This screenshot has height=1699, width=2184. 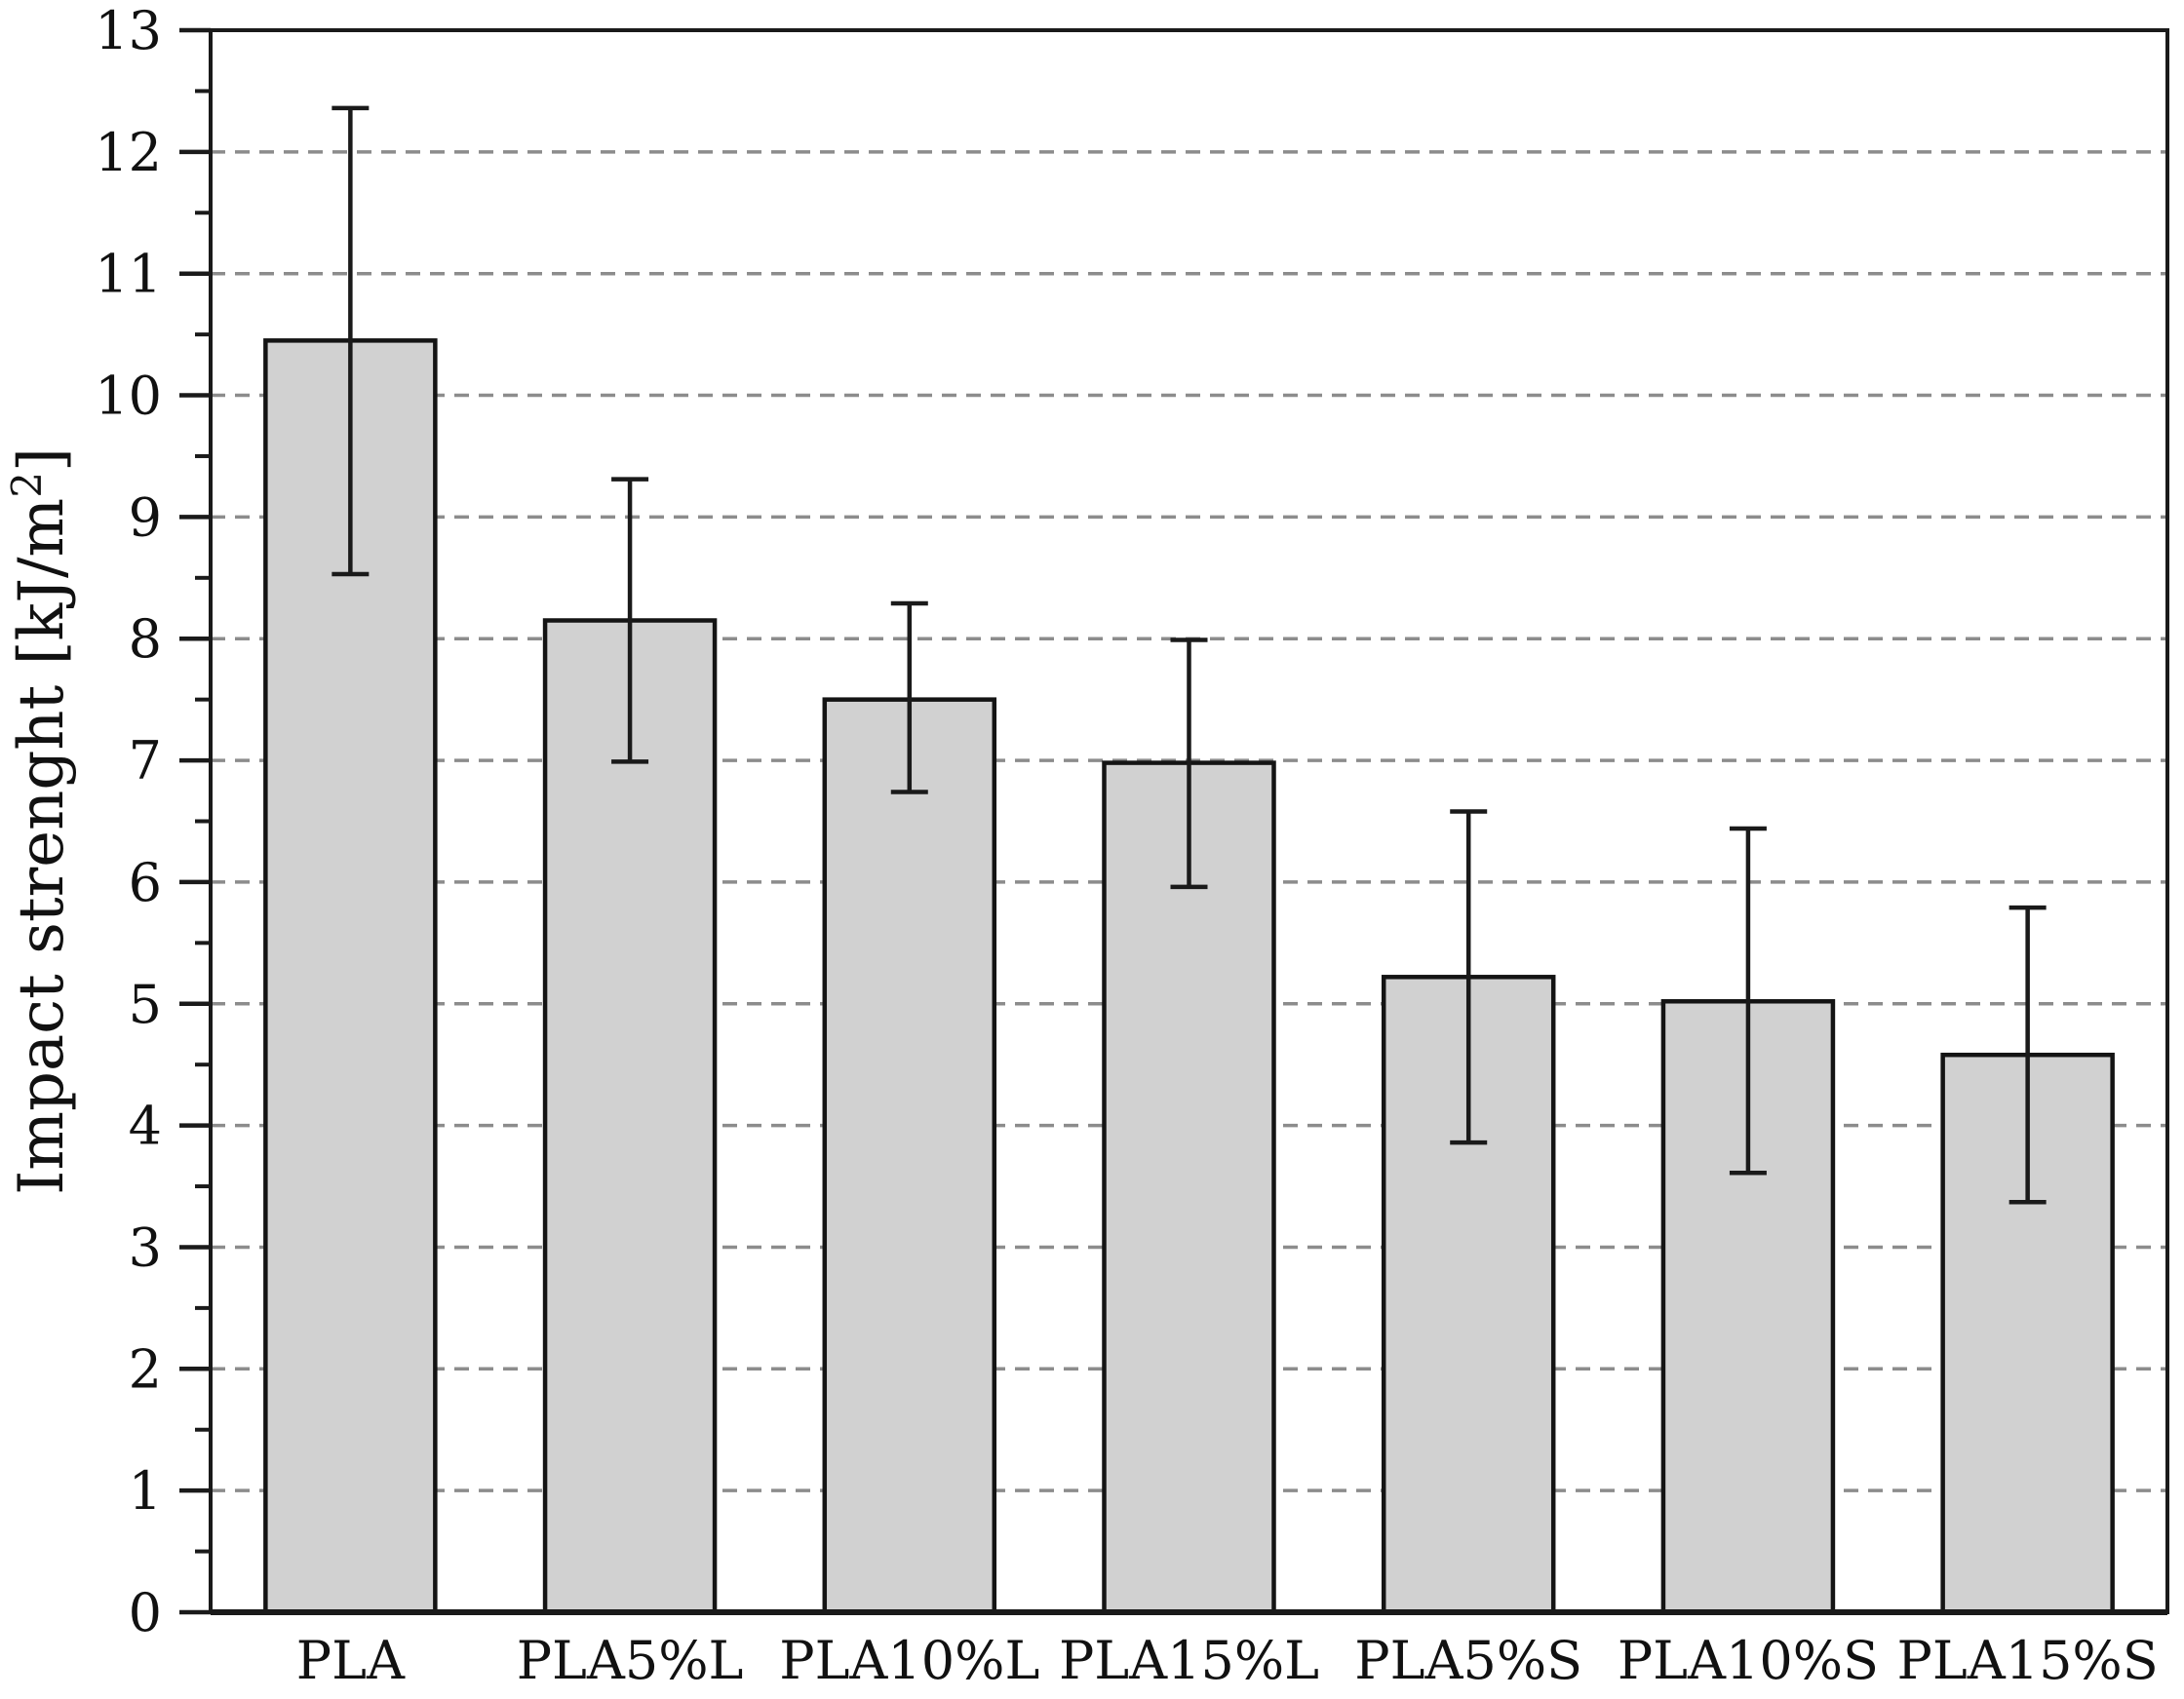 I want to click on x-tick-label: PLA15%L, so click(x=1189, y=1661).